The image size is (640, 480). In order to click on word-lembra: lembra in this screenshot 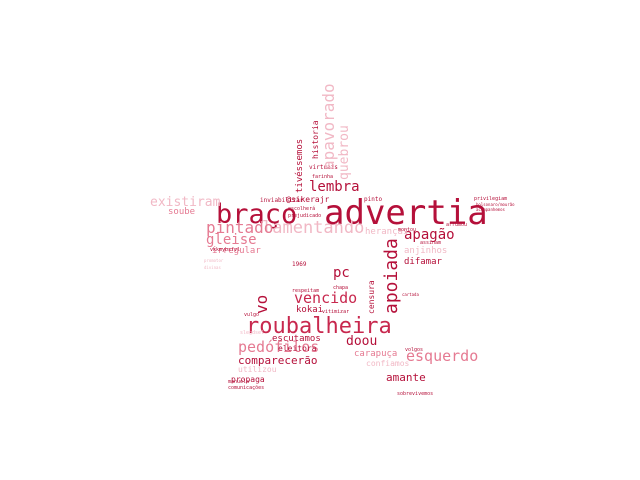, I will do `click(334, 187)`.